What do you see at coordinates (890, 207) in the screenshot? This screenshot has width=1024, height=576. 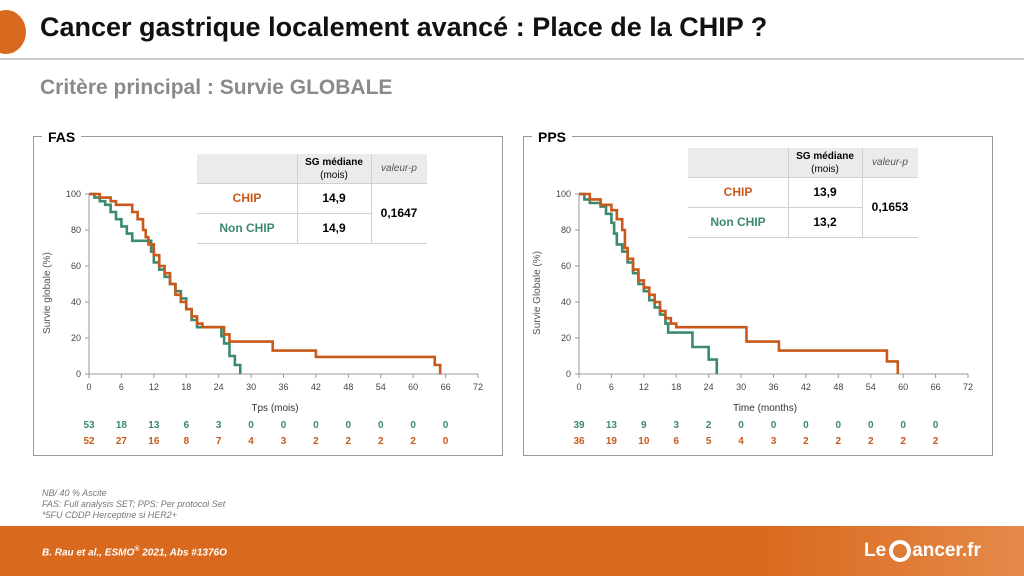 I see `p-value: 0,1653` at bounding box center [890, 207].